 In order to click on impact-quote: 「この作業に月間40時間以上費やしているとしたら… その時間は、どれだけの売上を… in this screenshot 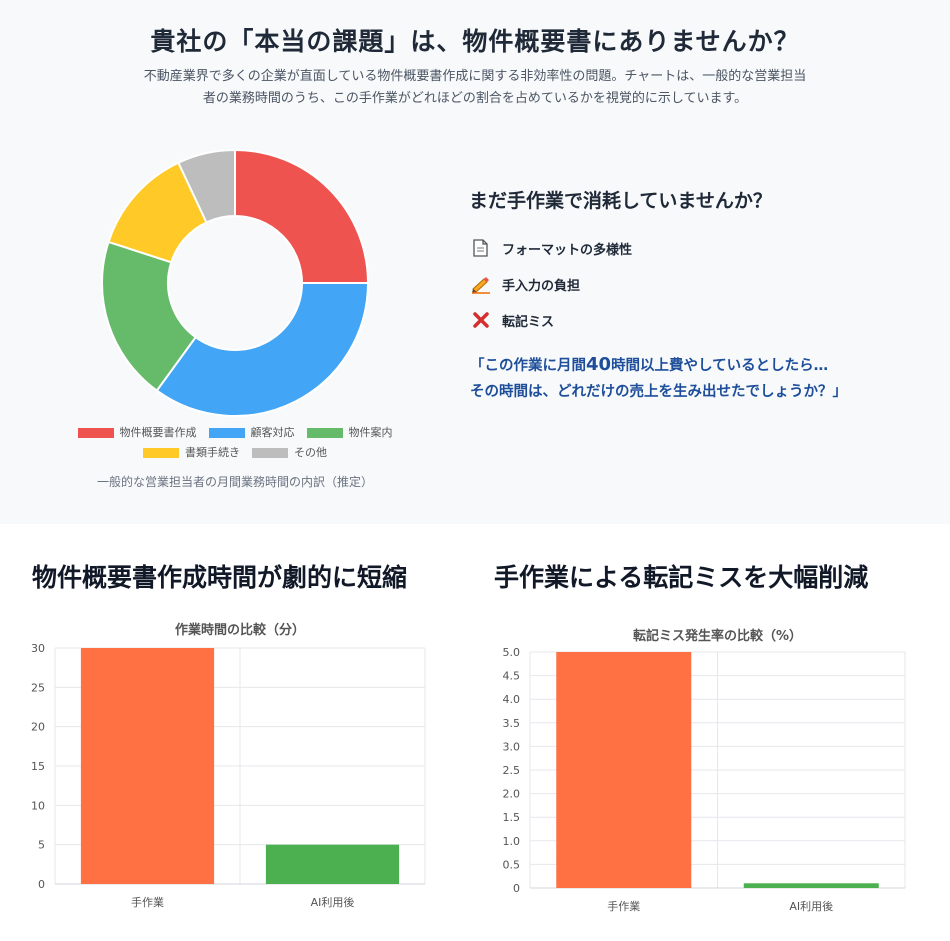, I will do `click(700, 378)`.